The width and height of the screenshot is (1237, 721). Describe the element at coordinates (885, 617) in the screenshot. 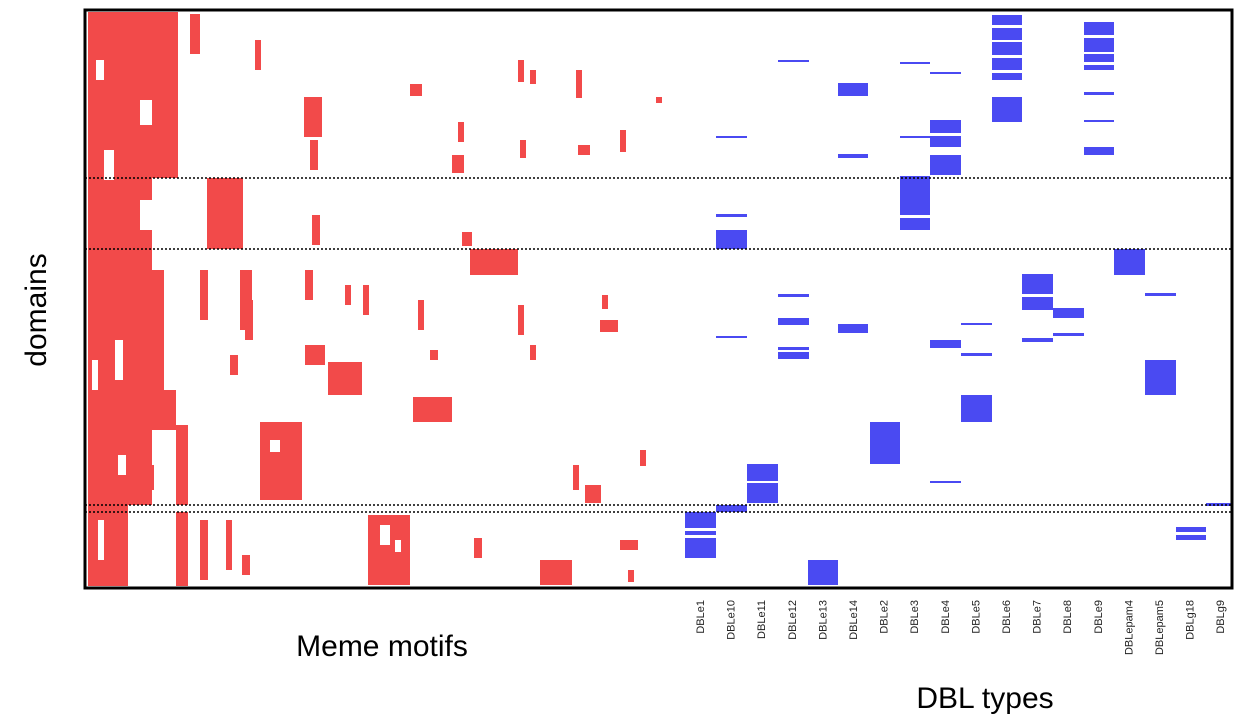

I see `column-label: DBLe2` at that location.